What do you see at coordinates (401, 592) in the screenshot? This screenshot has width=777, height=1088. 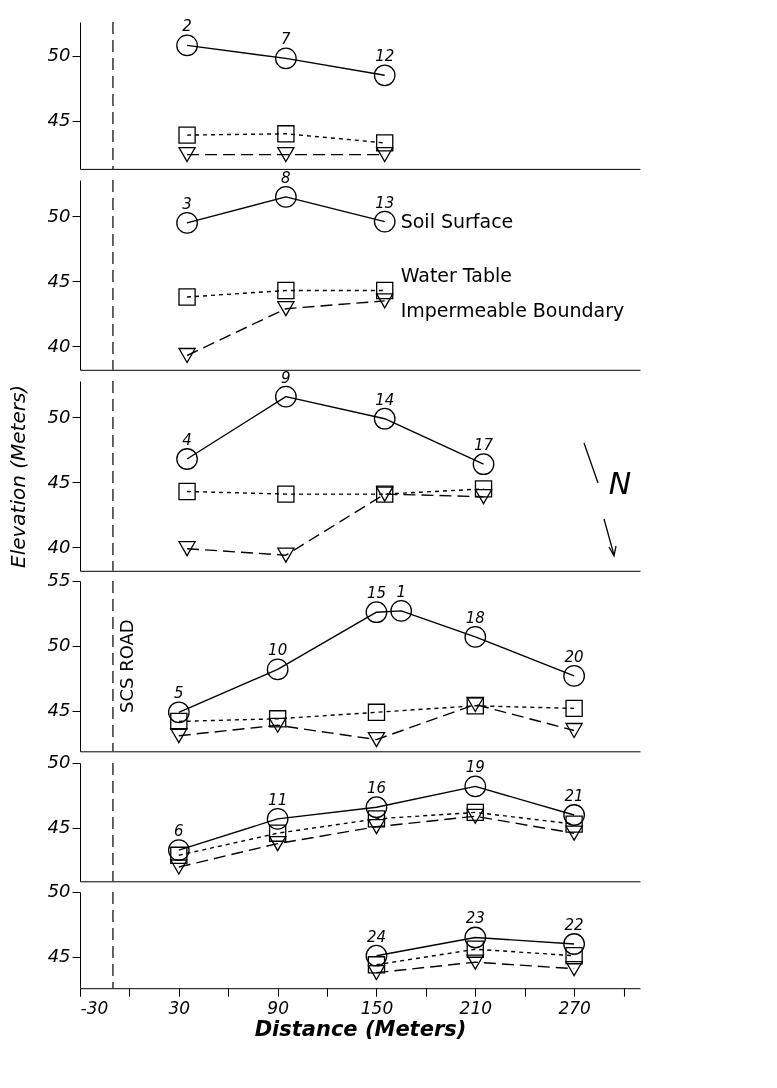 I see `annotation: 1` at bounding box center [401, 592].